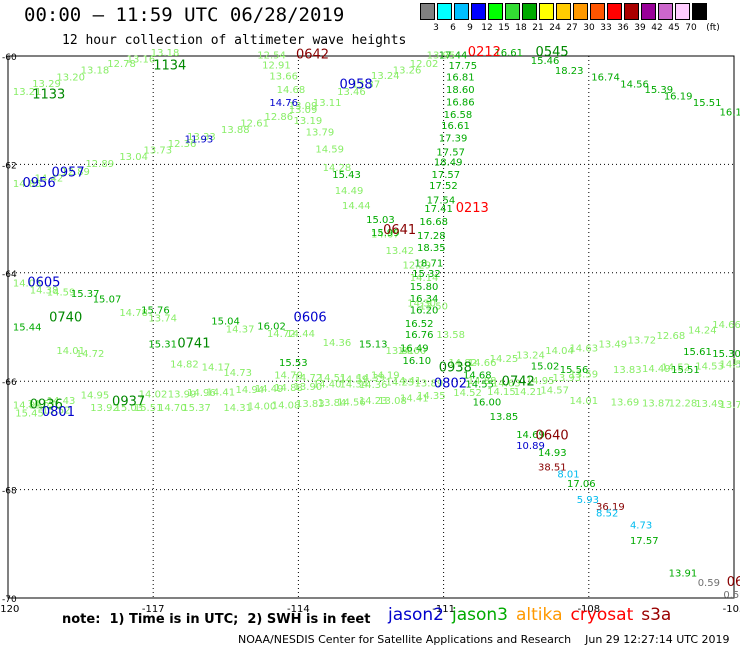 Image resolution: width=740 pixels, height=650 pixels. Describe the element at coordinates (612, 345) in the screenshot. I see `wave-height-label: 13.49` at that location.